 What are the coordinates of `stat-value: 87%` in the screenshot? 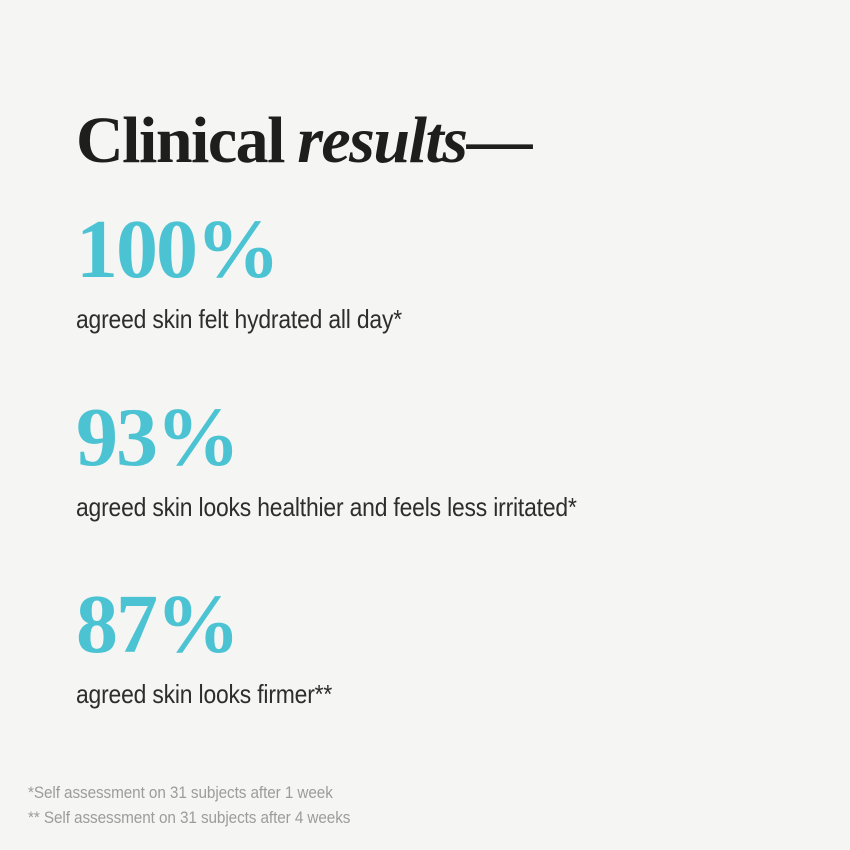 It's located at (158, 624).